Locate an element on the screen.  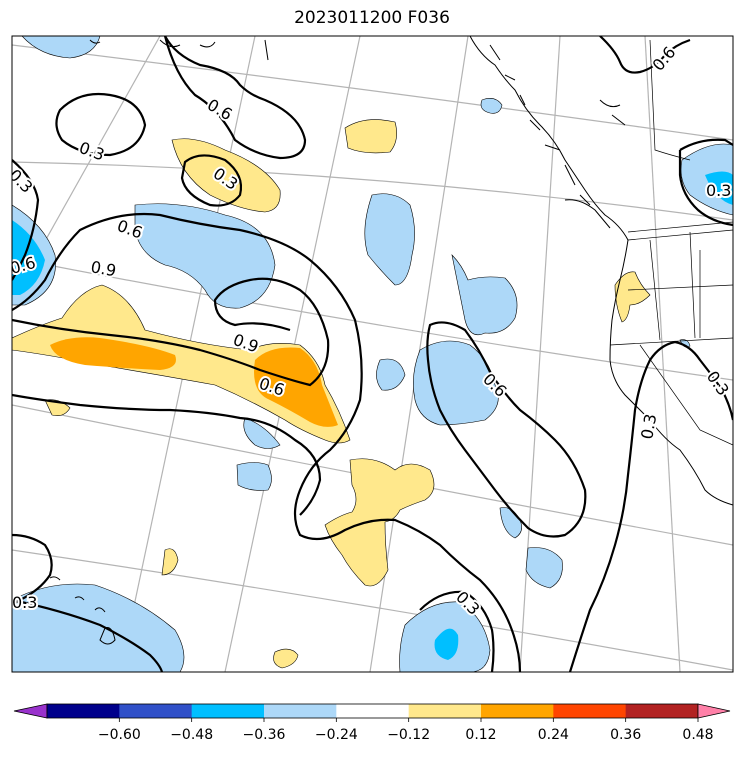
colorbar-tick-label: 0.36 is located at coordinates (625, 735).